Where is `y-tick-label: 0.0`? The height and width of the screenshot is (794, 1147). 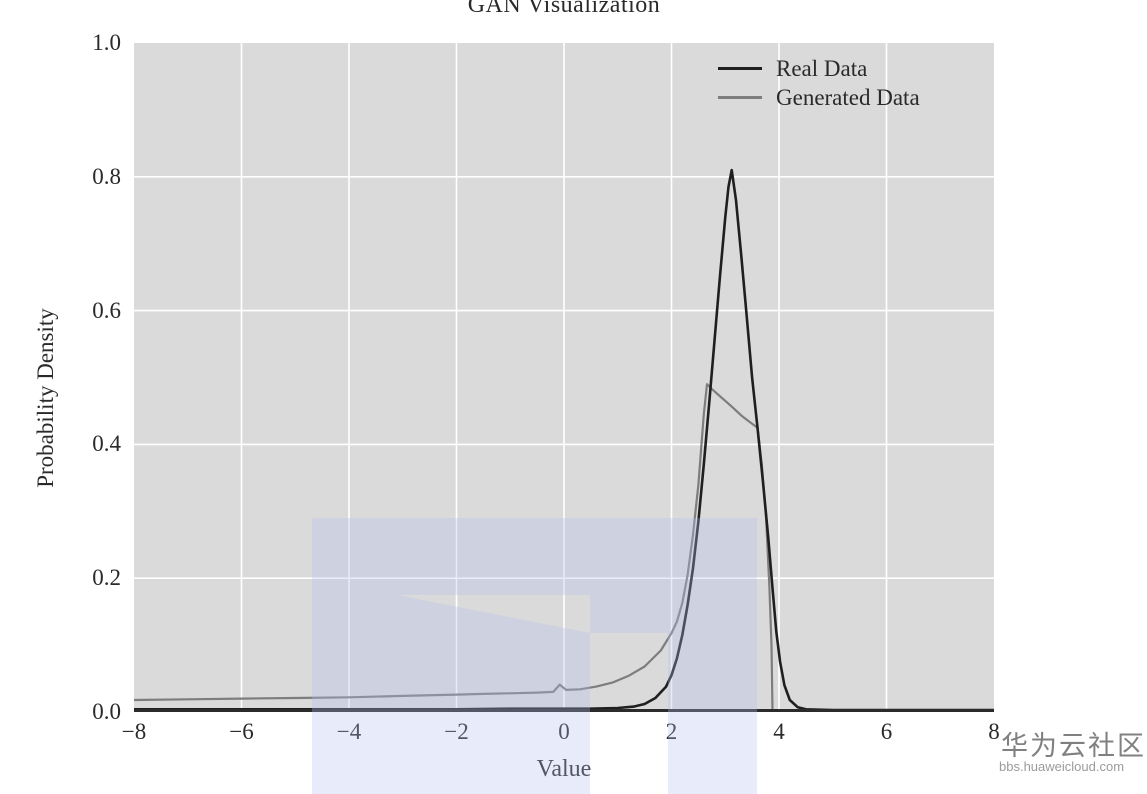 y-tick-label: 0.0 is located at coordinates (106, 711).